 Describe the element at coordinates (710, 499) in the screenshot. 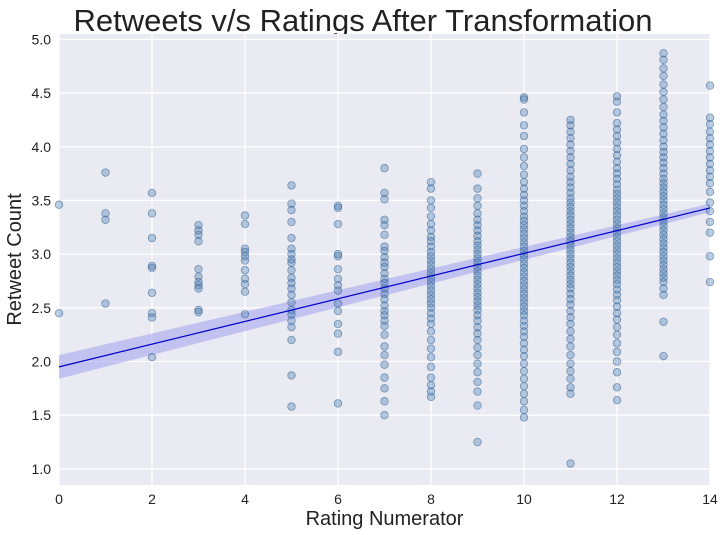

I see `x-tick-label: 14` at that location.